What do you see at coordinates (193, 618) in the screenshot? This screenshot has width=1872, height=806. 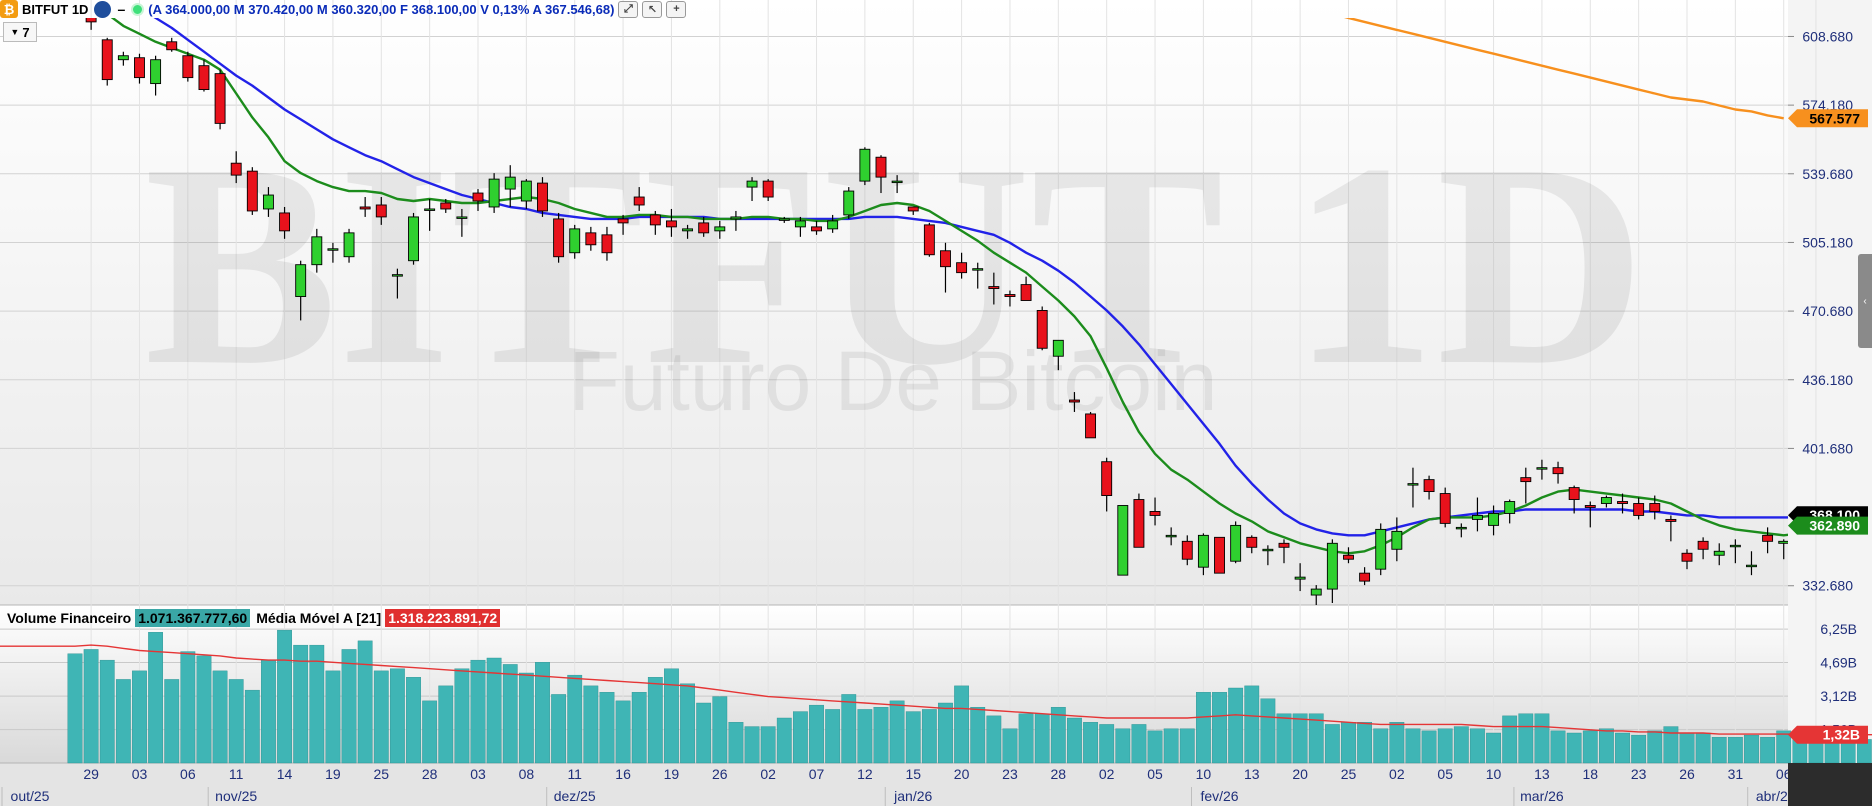 I see `volume-value-badge: 1.071.367.777,60` at bounding box center [193, 618].